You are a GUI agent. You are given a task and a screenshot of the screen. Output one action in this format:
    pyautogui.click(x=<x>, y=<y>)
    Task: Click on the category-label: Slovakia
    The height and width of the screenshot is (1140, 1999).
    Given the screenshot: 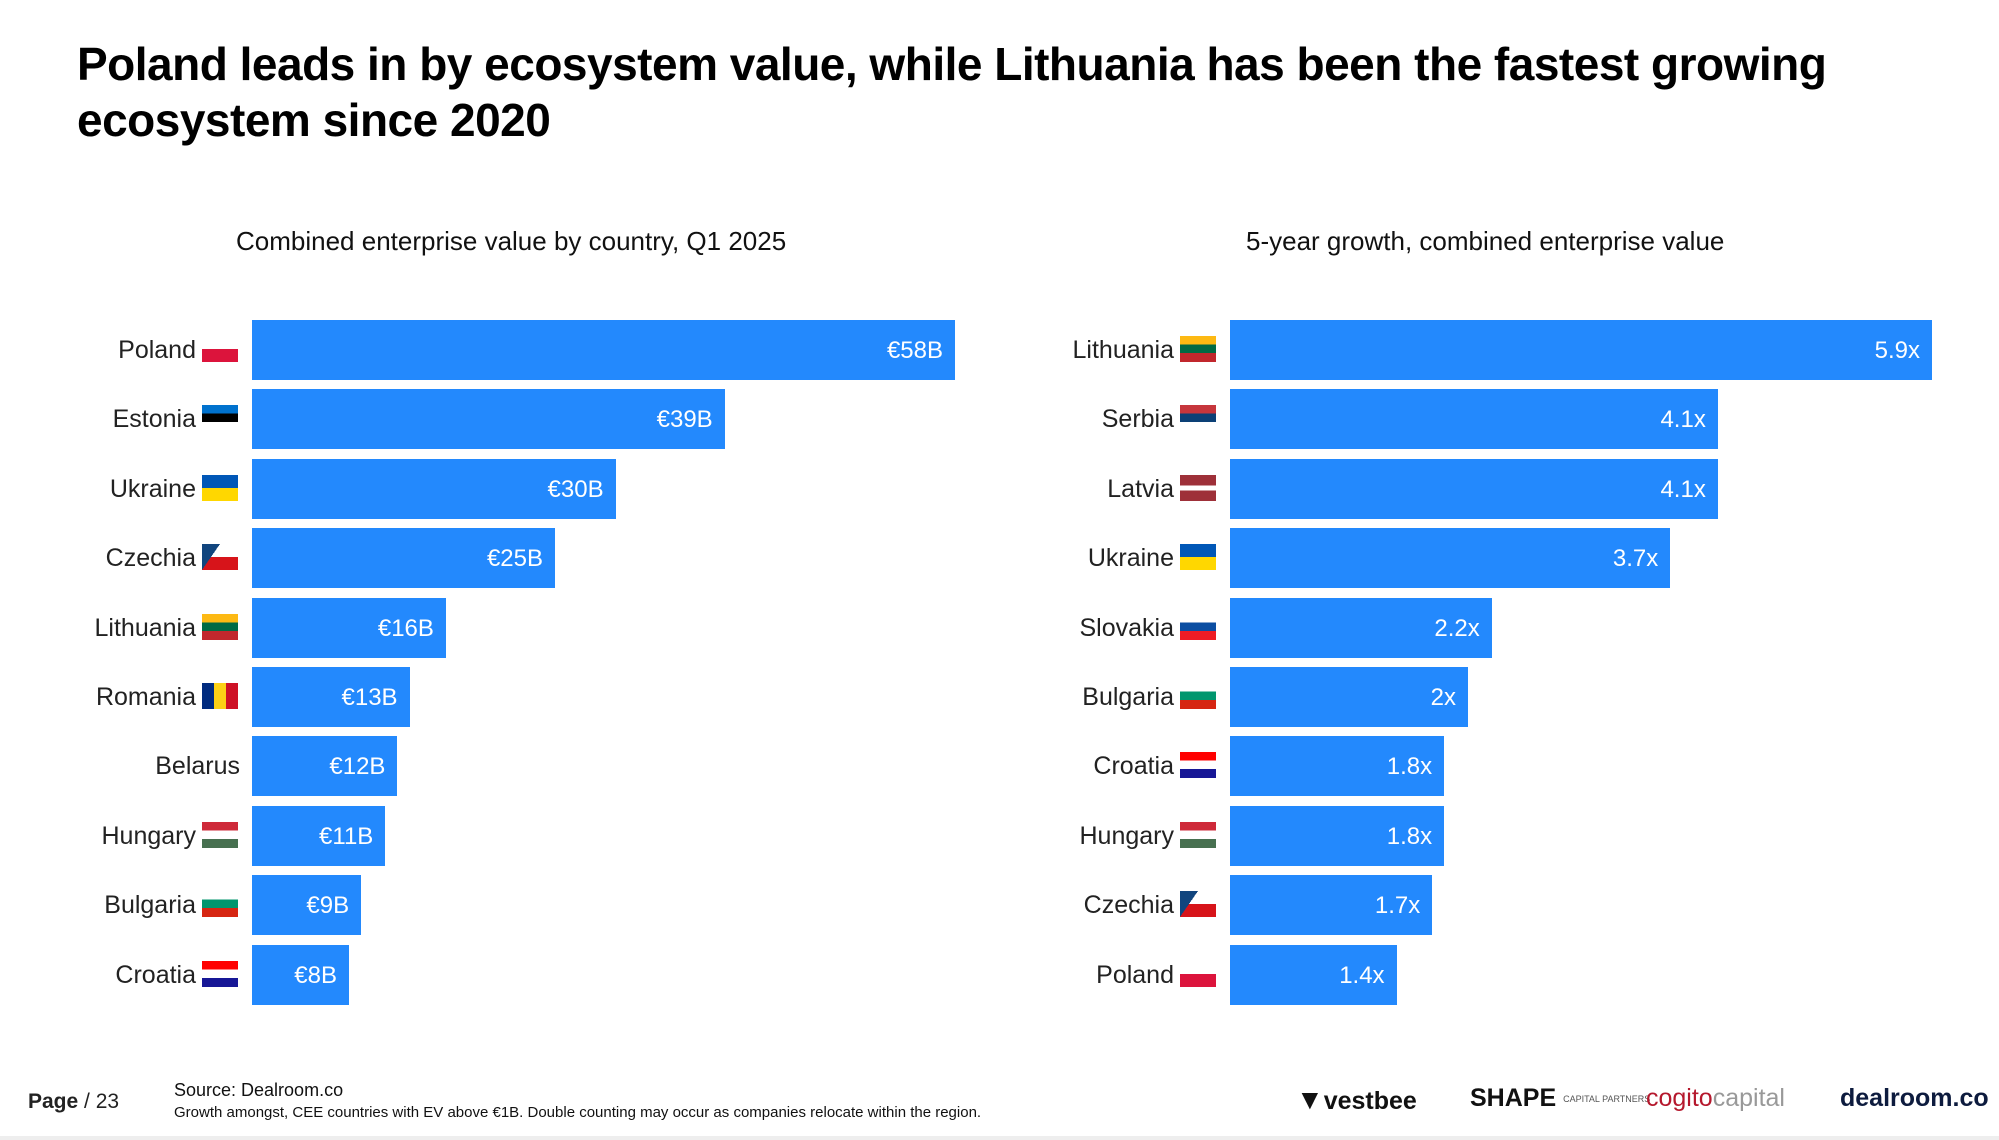 What is the action you would take?
    pyautogui.click(x=1127, y=627)
    